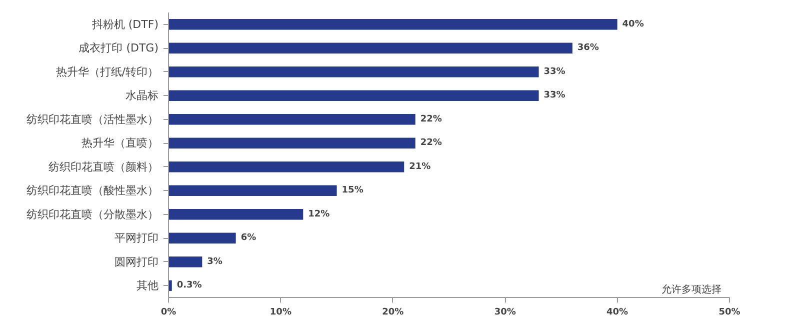 This screenshot has width=789, height=320. Describe the element at coordinates (588, 48) in the screenshot. I see `data-label: 36%` at that location.